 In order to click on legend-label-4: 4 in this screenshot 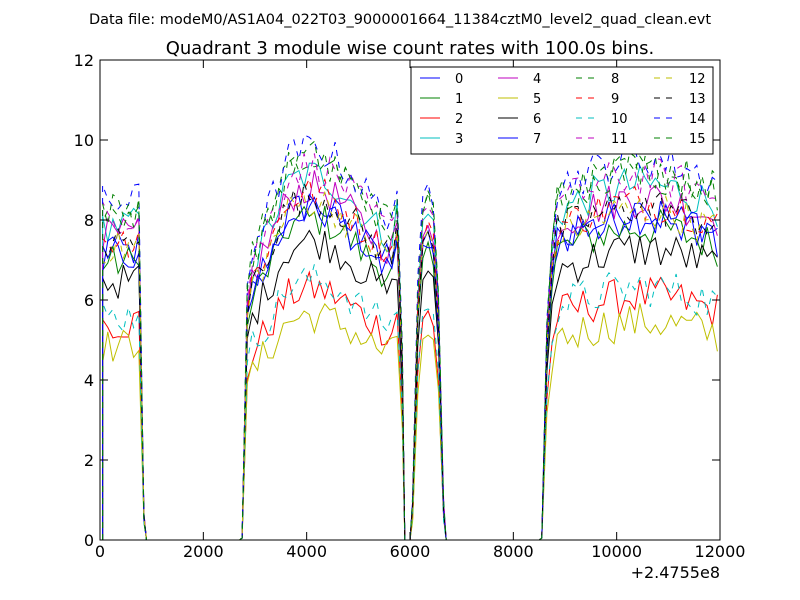, I will do `click(537, 79)`.